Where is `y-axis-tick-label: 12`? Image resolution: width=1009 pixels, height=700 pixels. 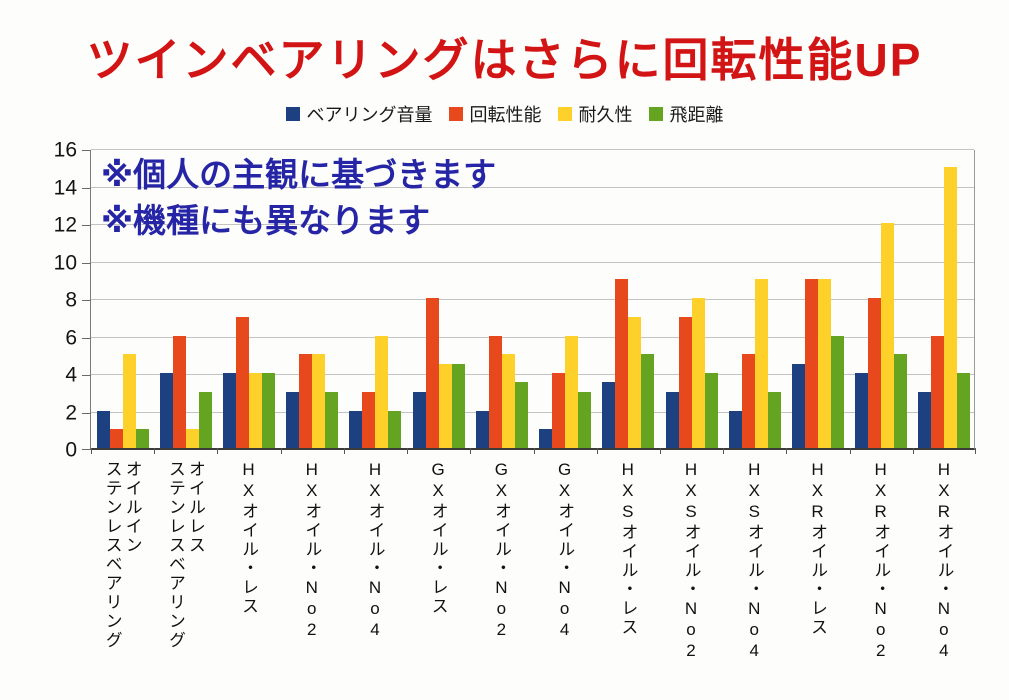
y-axis-tick-label: 12 is located at coordinates (65, 225).